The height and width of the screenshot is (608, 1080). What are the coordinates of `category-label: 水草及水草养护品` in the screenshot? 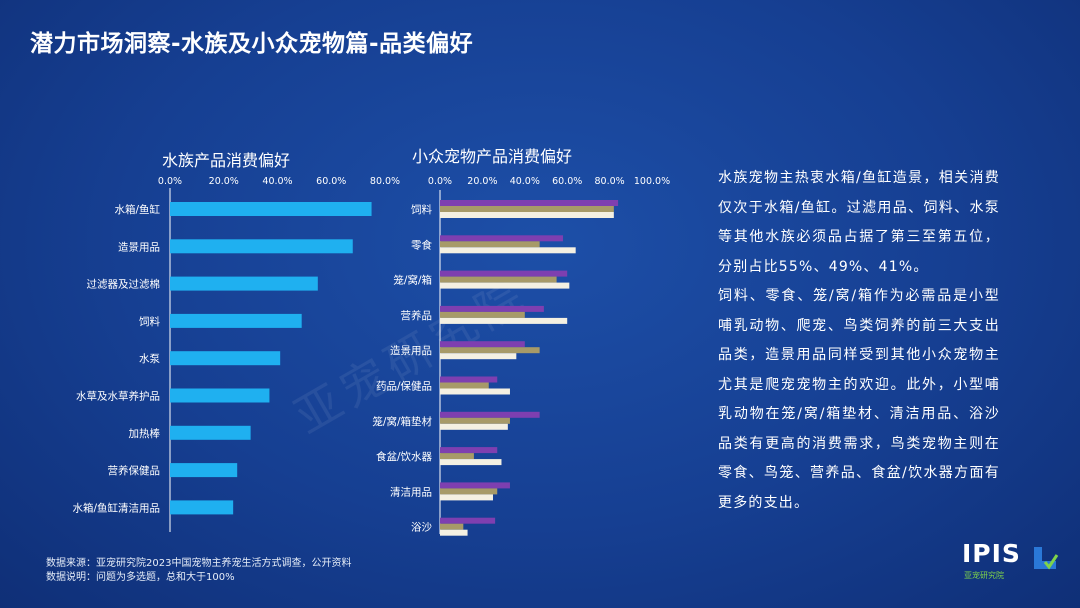 It's located at (118, 396).